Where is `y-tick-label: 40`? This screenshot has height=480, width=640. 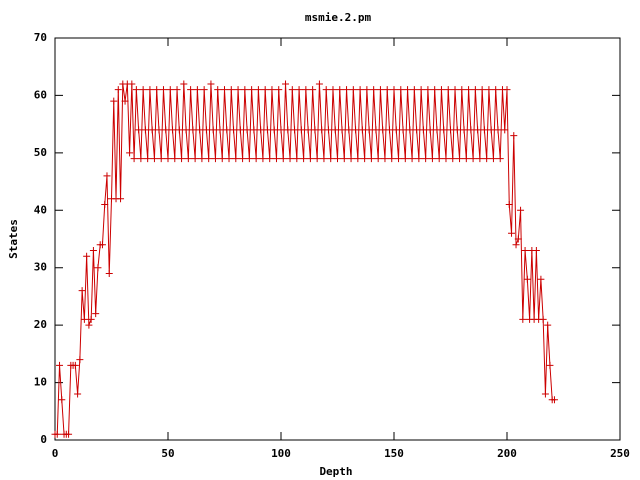
y-tick-label: 40 is located at coordinates (40, 209).